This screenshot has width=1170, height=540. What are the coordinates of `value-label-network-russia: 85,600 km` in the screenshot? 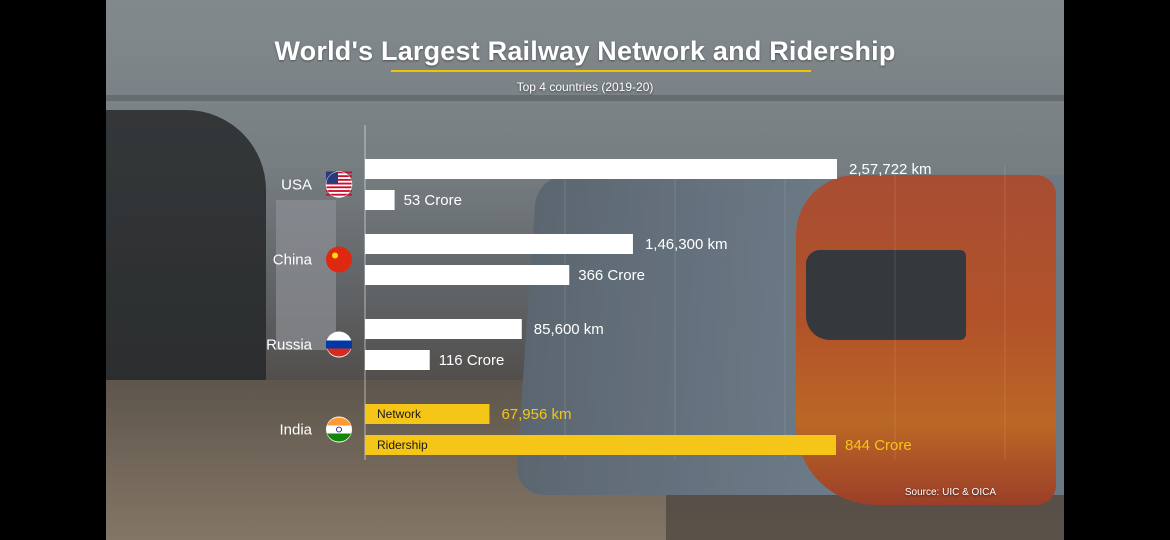 It's located at (569, 329).